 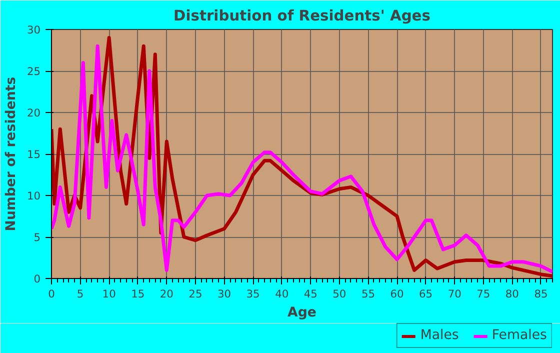 I want to click on y-axis-title: Number of residents, so click(x=11, y=154).